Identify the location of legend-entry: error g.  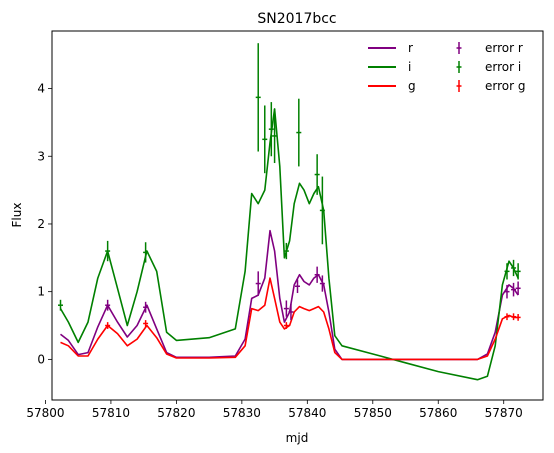
(490, 86).